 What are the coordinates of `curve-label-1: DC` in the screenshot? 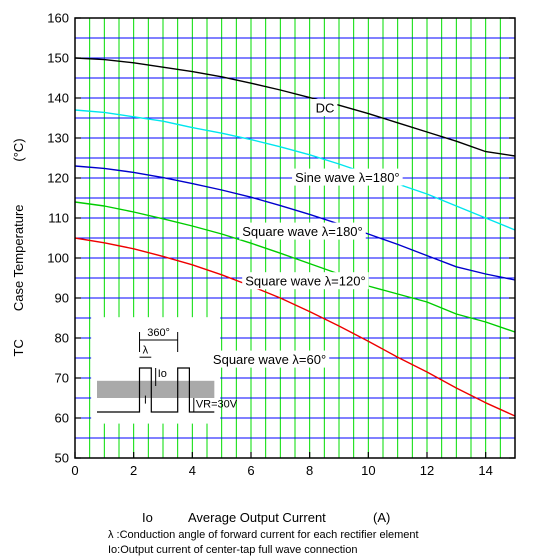 It's located at (325, 107).